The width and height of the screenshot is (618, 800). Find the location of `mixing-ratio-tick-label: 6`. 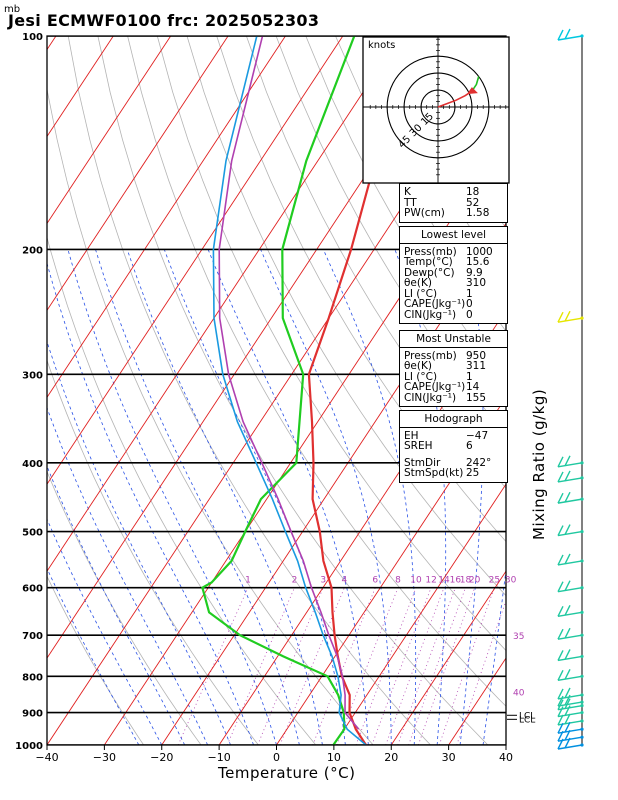

mixing-ratio-tick-label: 6 is located at coordinates (375, 581).